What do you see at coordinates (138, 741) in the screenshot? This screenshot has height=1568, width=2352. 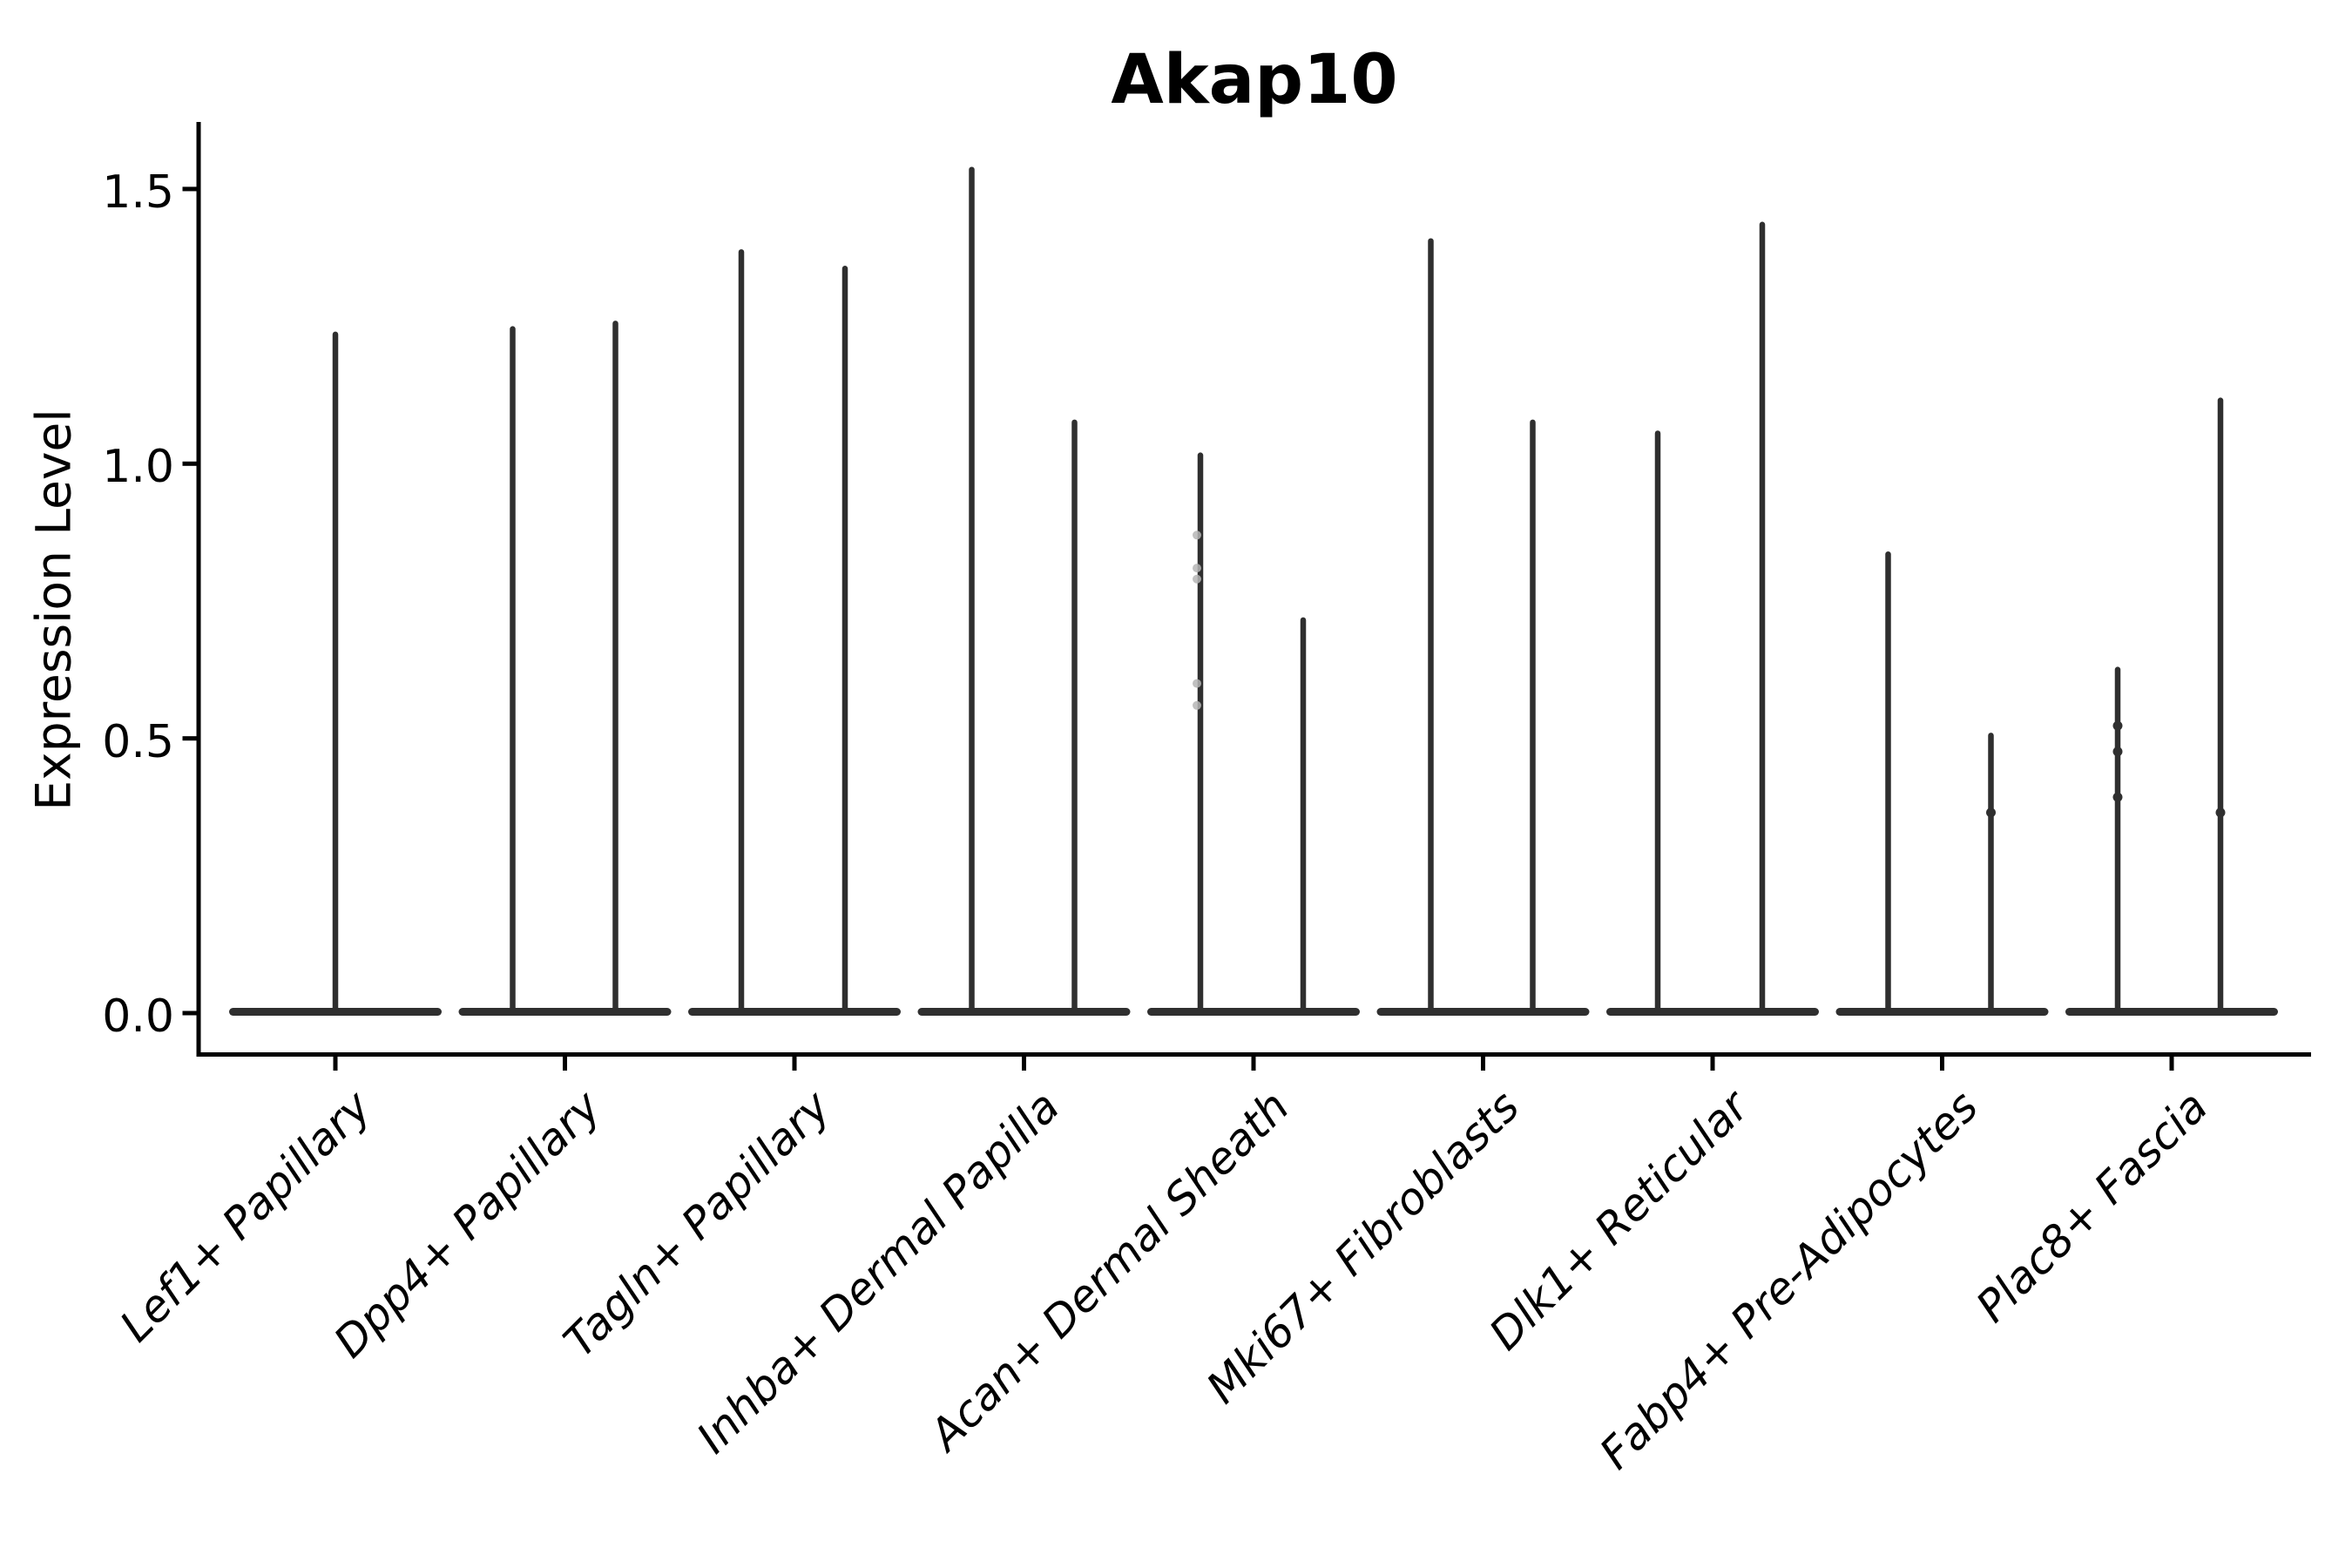 I see `y-tick-label: 0.5` at bounding box center [138, 741].